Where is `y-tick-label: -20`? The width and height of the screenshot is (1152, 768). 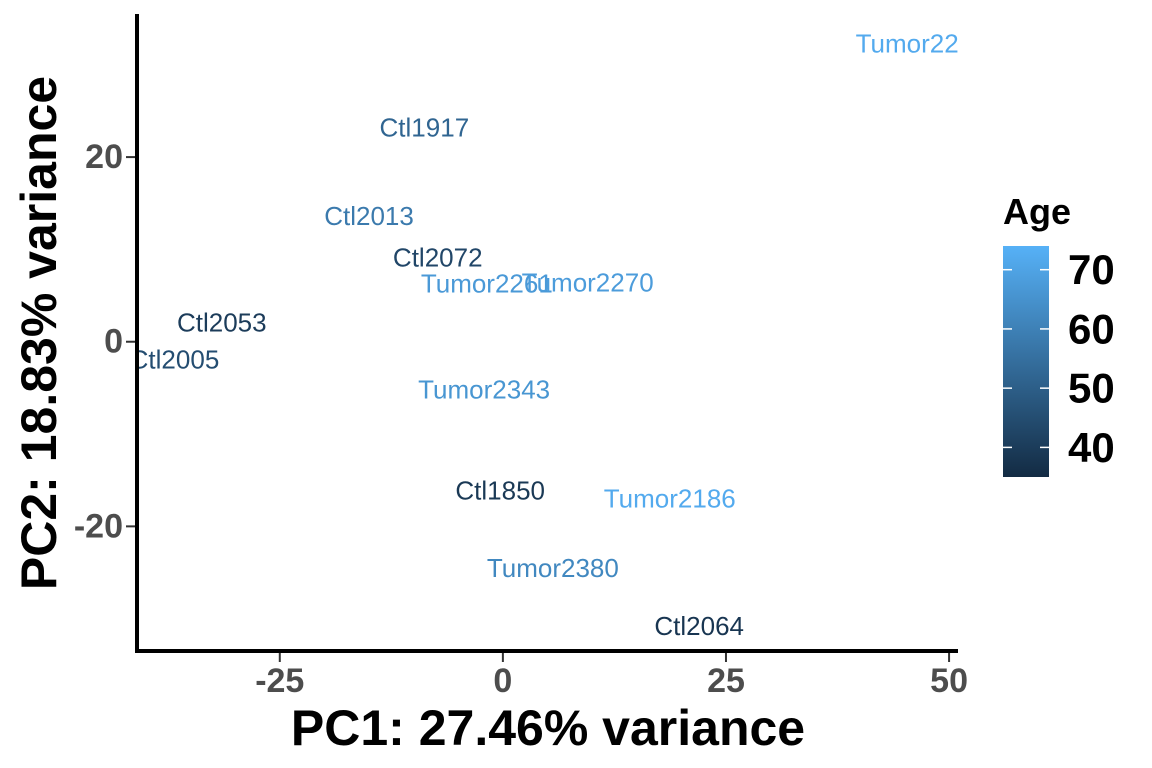 y-tick-label: -20 is located at coordinates (98, 526).